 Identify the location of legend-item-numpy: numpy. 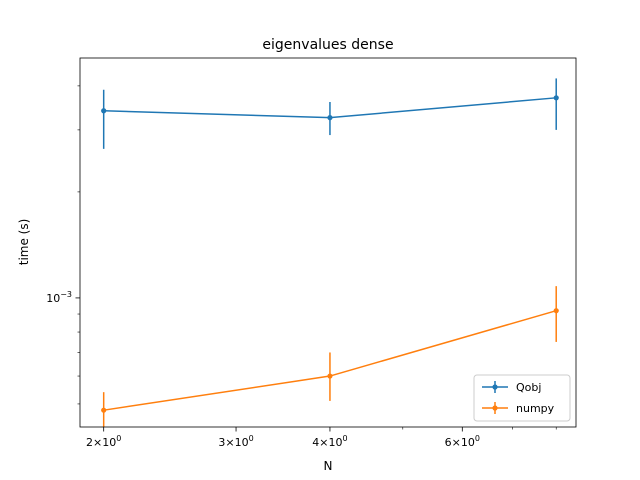
(518, 408).